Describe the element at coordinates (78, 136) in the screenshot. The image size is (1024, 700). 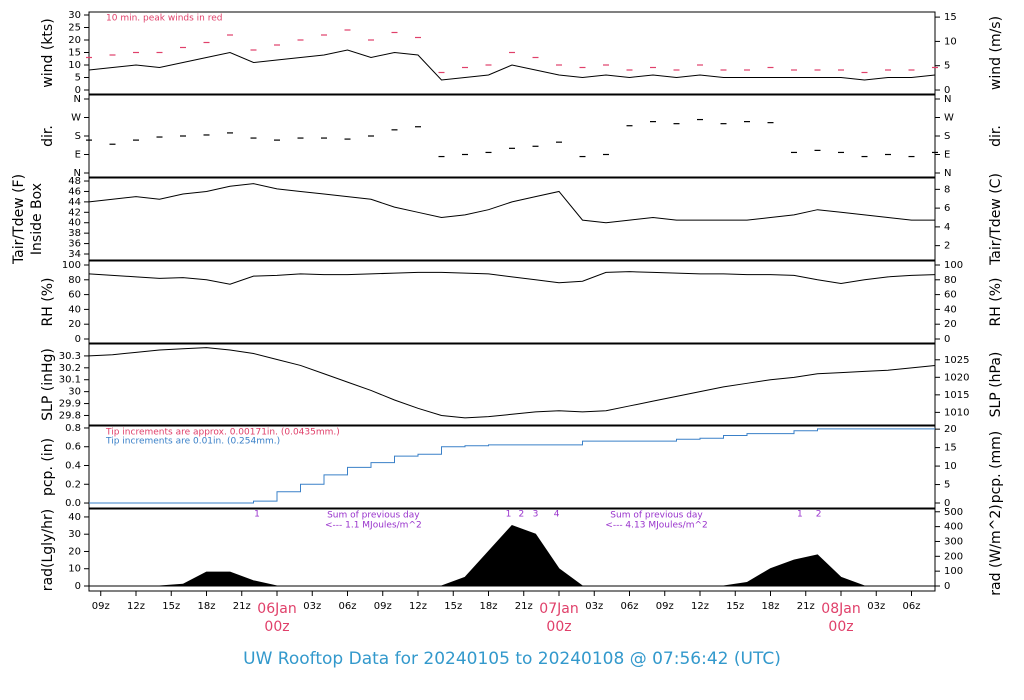
I see `y-tick-label: S` at that location.